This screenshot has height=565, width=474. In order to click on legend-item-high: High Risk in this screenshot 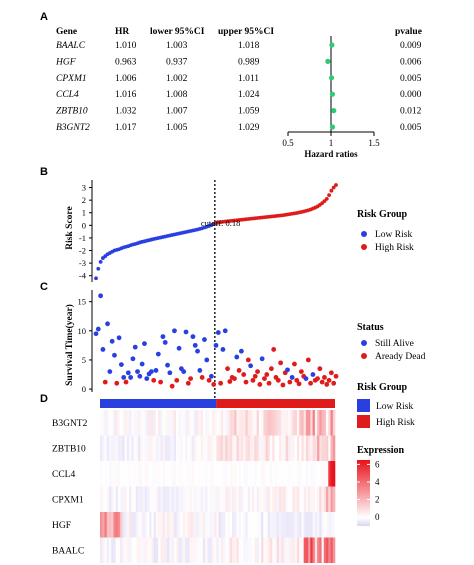, I will do `click(395, 423)`.